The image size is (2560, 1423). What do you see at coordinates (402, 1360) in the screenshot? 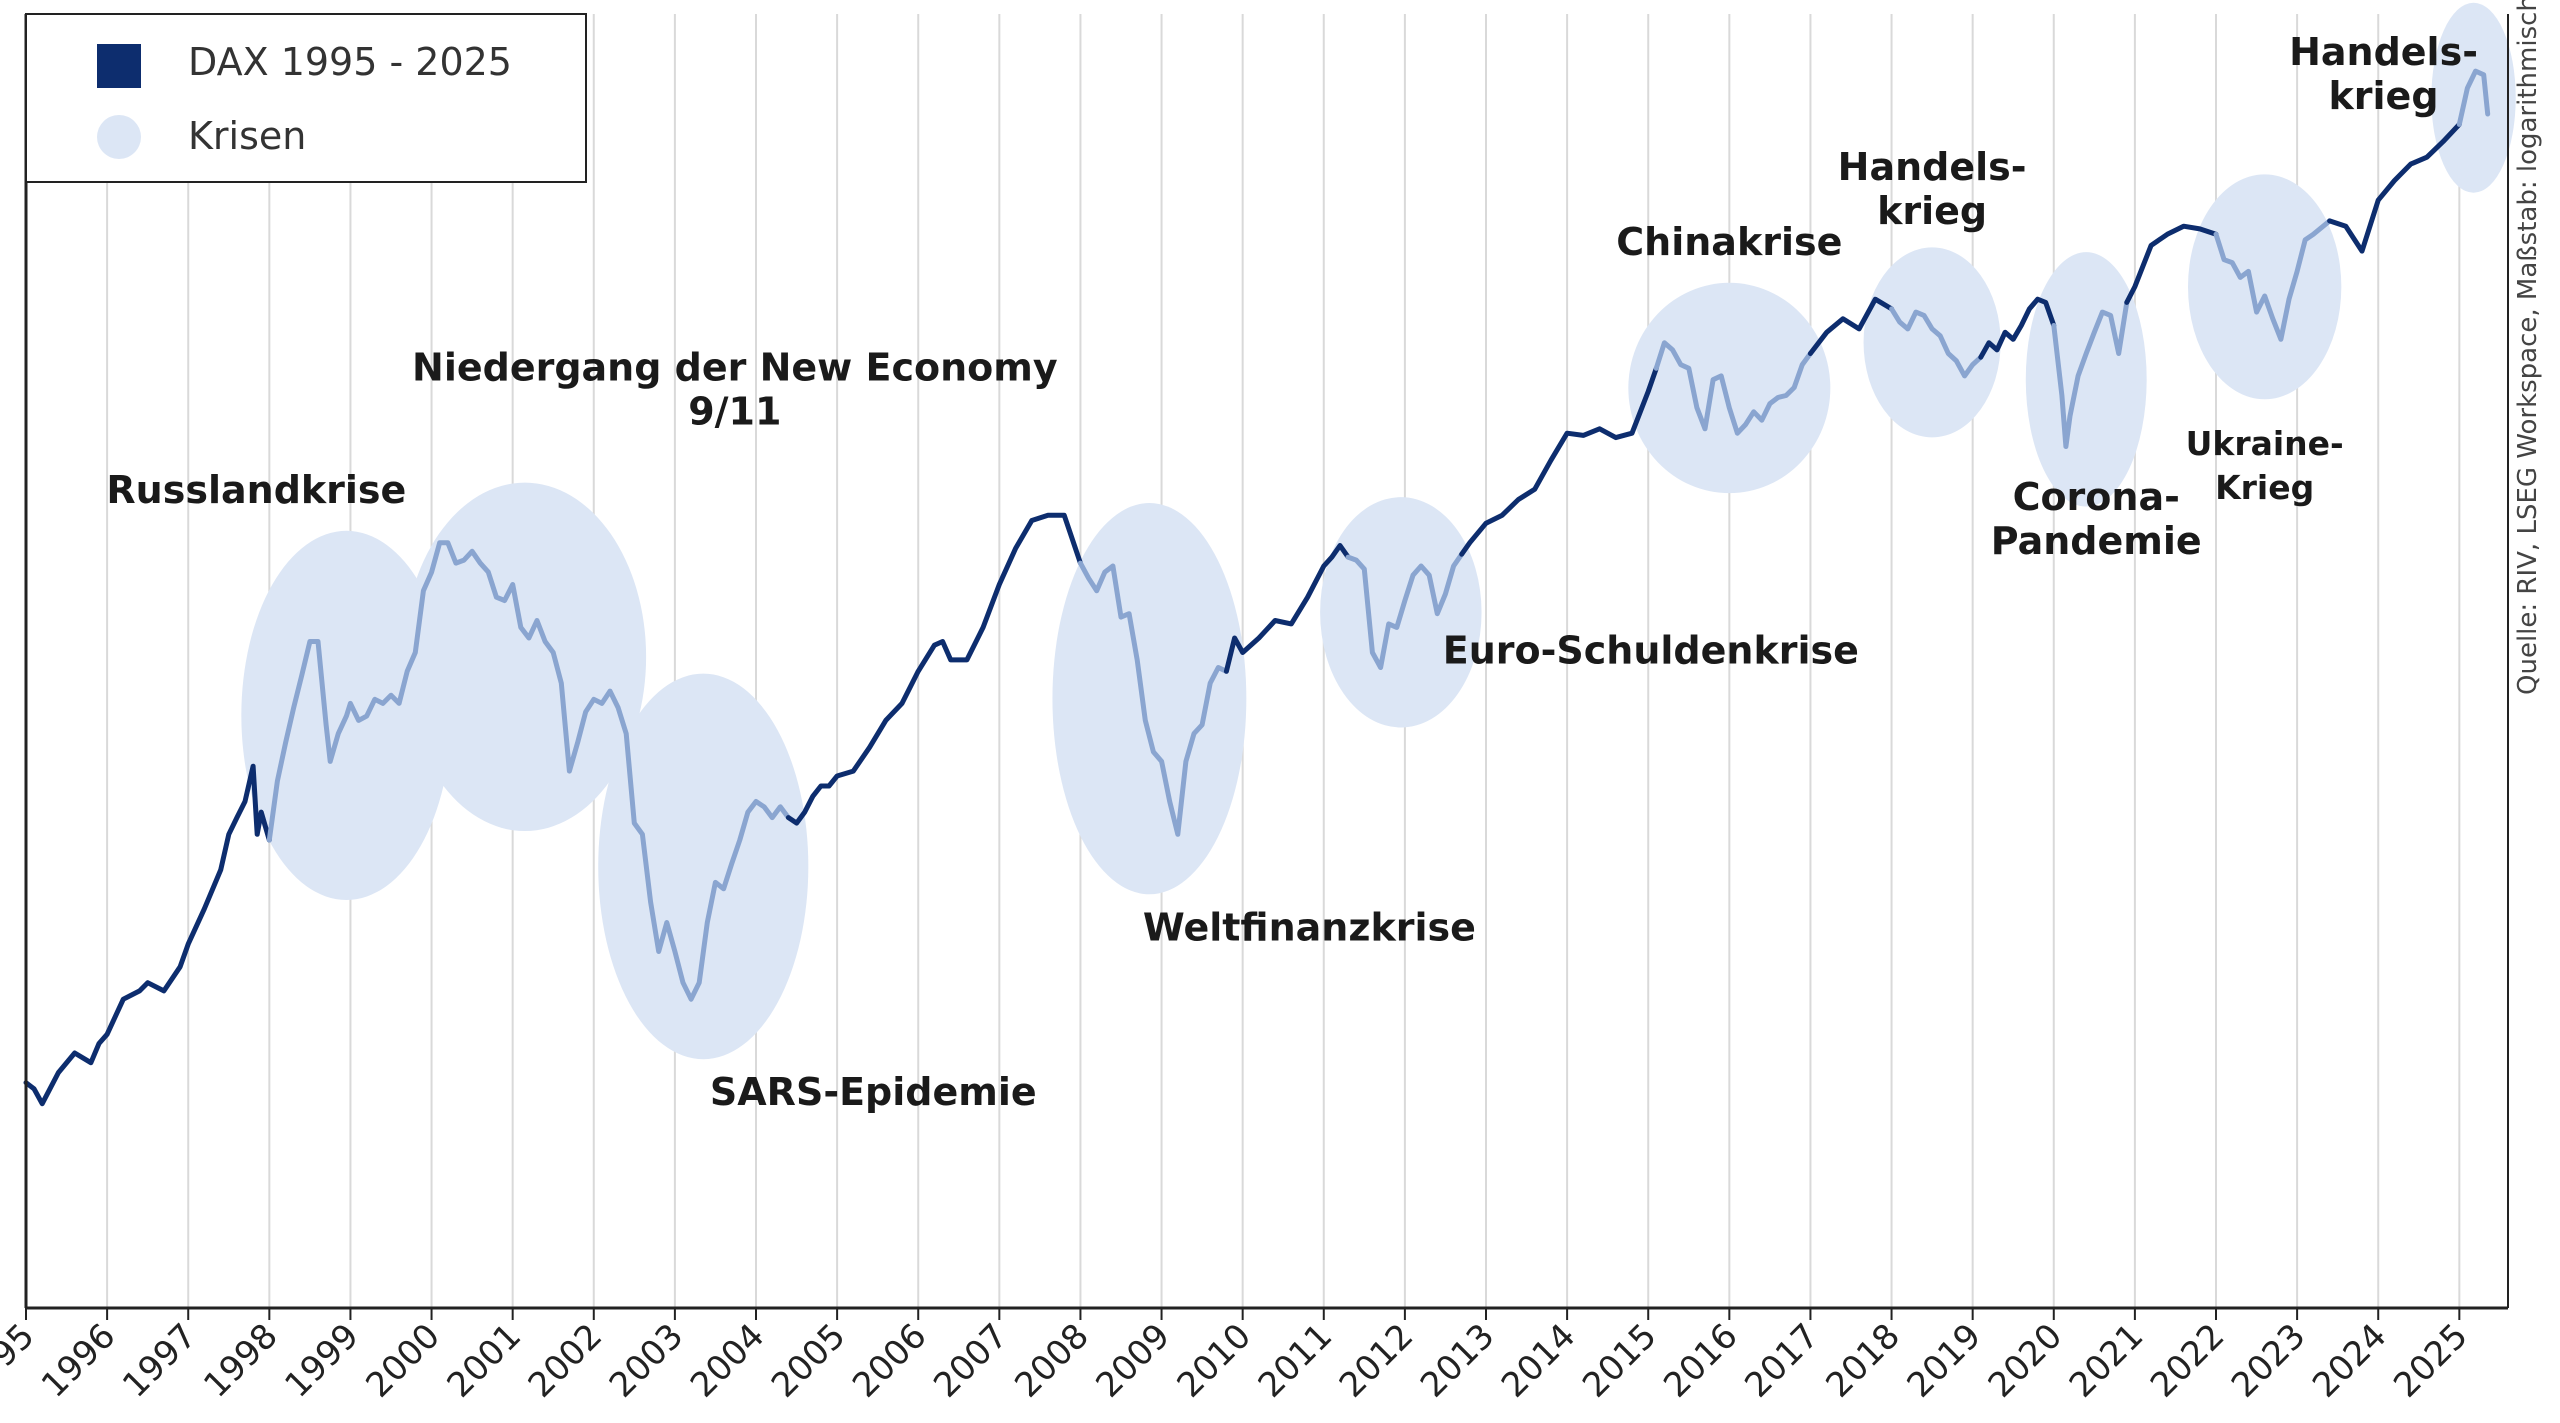
I see `x-tick-label-2000: 2000` at bounding box center [402, 1360].